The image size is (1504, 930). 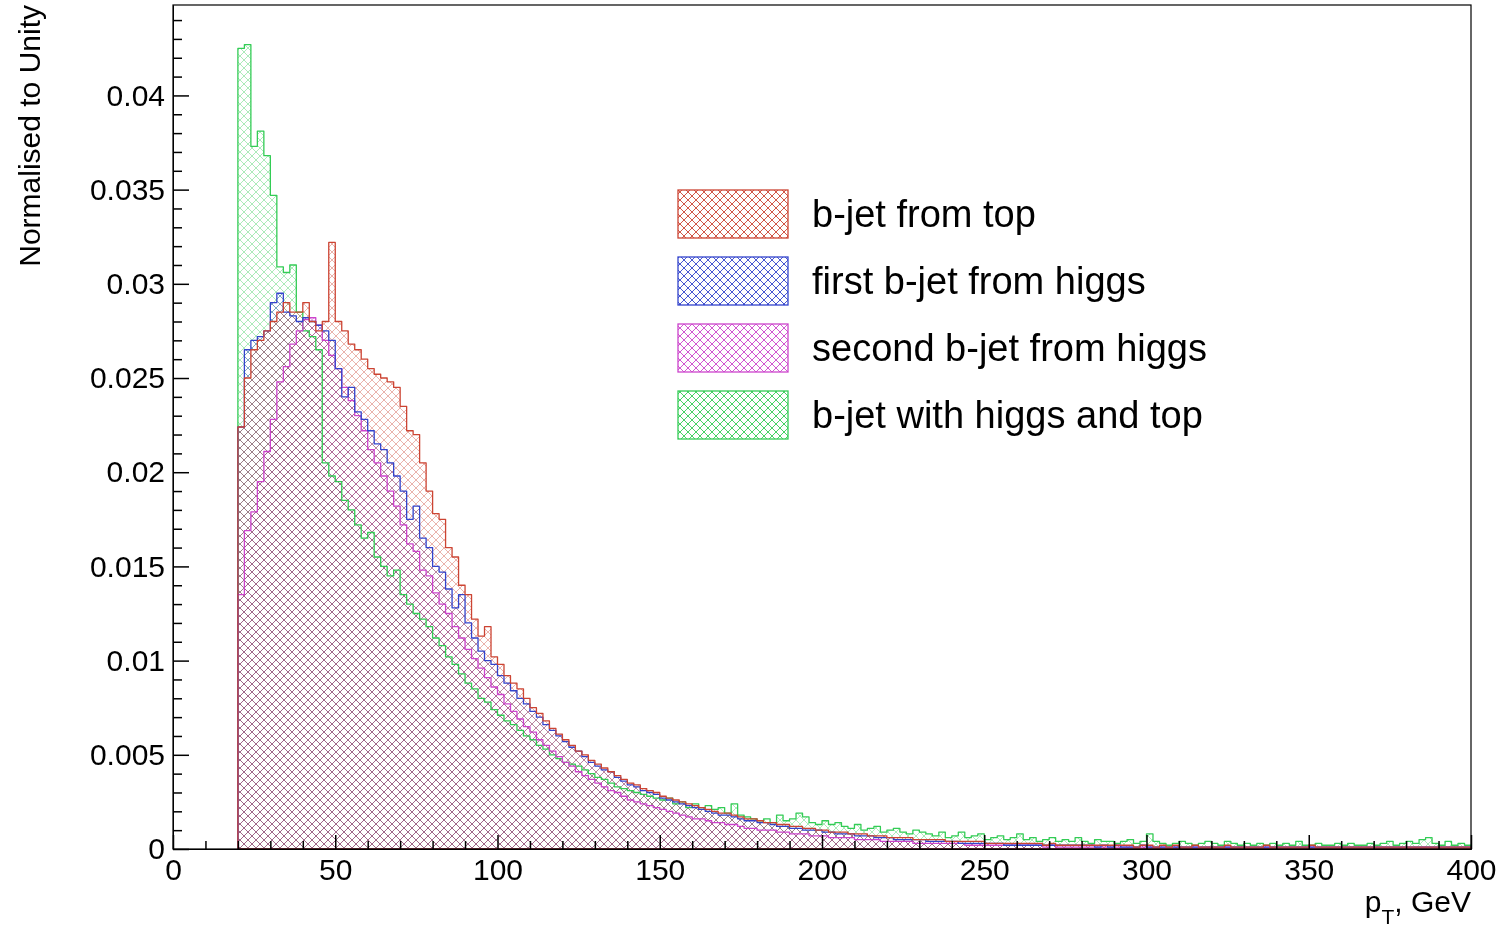 I want to click on y-tick-label: 0.025, so click(x=127, y=378).